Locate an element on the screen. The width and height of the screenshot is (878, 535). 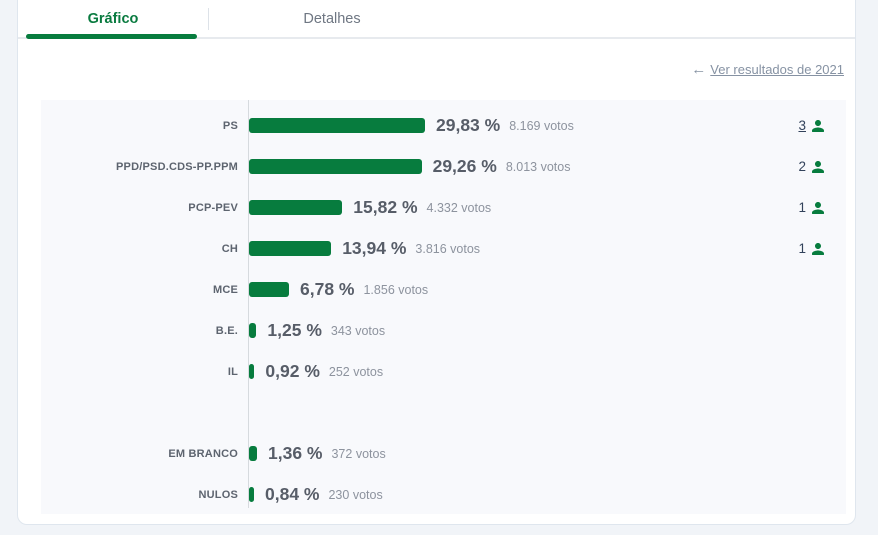
view-2021-results-link: ← Ver resultados de 2021 is located at coordinates (767, 69).